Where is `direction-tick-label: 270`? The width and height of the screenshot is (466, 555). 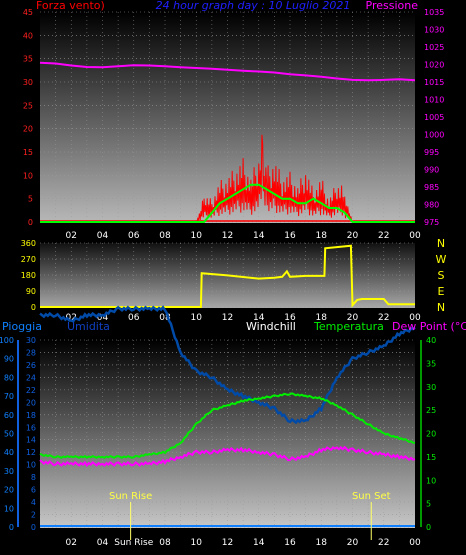
direction-tick-label: 270 is located at coordinates (28, 259).